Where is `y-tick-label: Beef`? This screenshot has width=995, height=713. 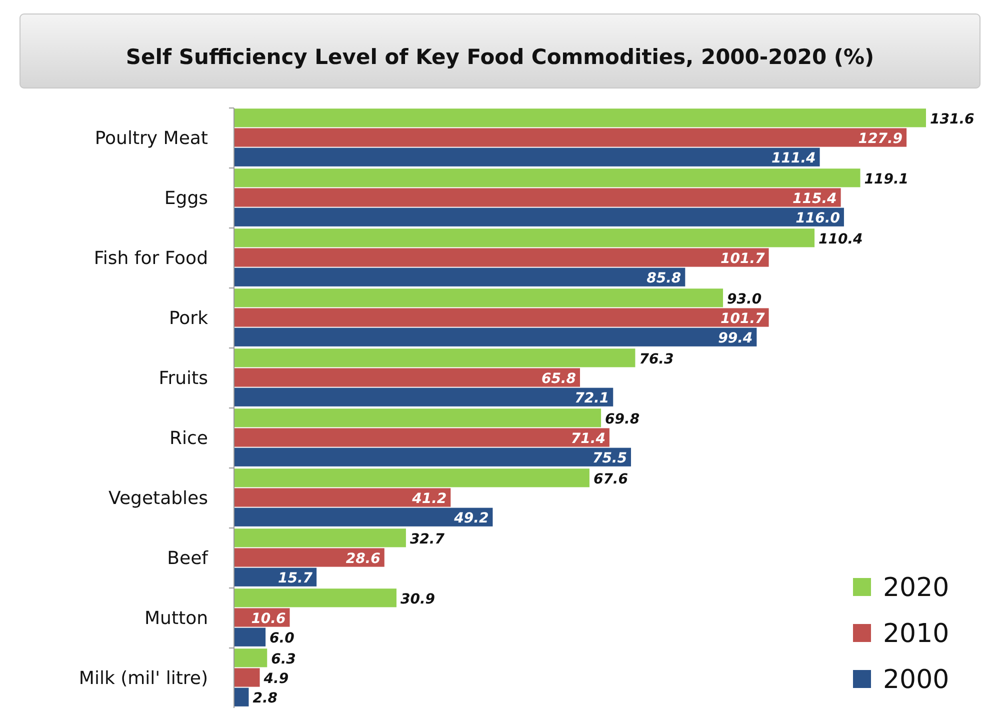
y-tick-label: Beef is located at coordinates (188, 558).